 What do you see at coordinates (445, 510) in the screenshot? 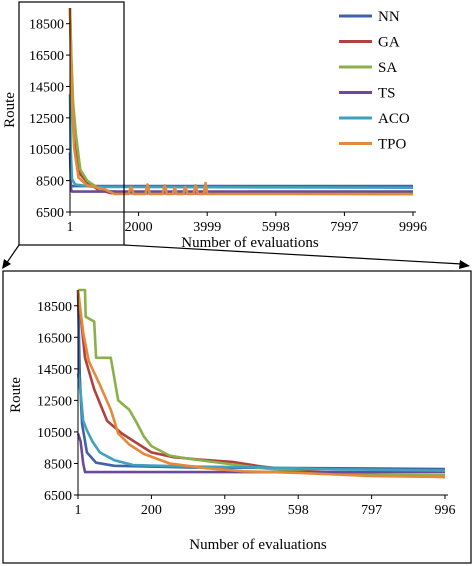
I see `zoomed-x-tick-label: 996` at bounding box center [445, 510].